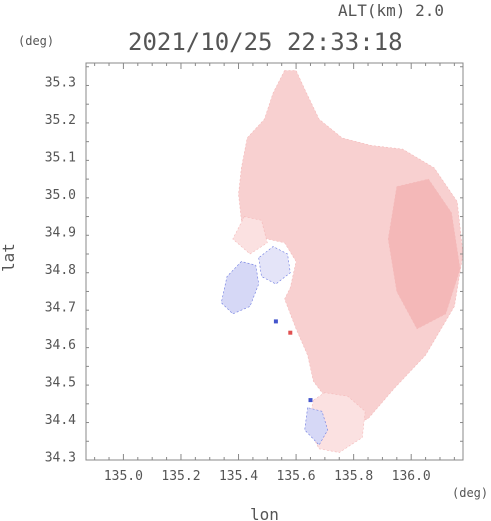 Image resolution: width=491 pixels, height=521 pixels. Describe the element at coordinates (60, 195) in the screenshot. I see `y-tick-label: 35.0` at that location.